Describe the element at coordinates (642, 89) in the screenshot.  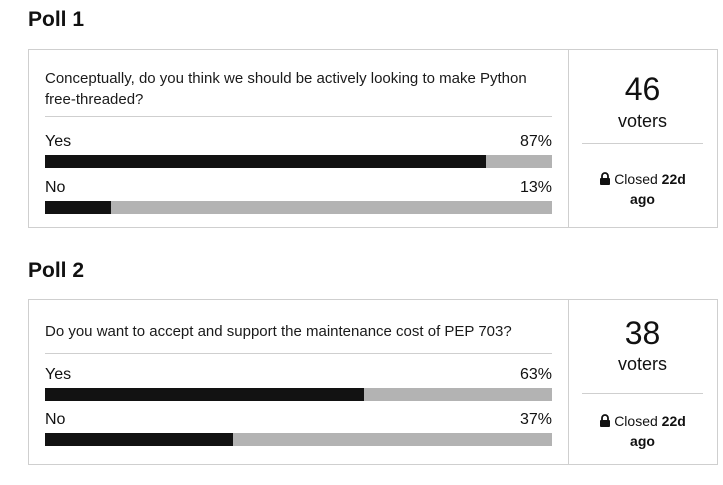
I see `voters-count: 46` at that location.